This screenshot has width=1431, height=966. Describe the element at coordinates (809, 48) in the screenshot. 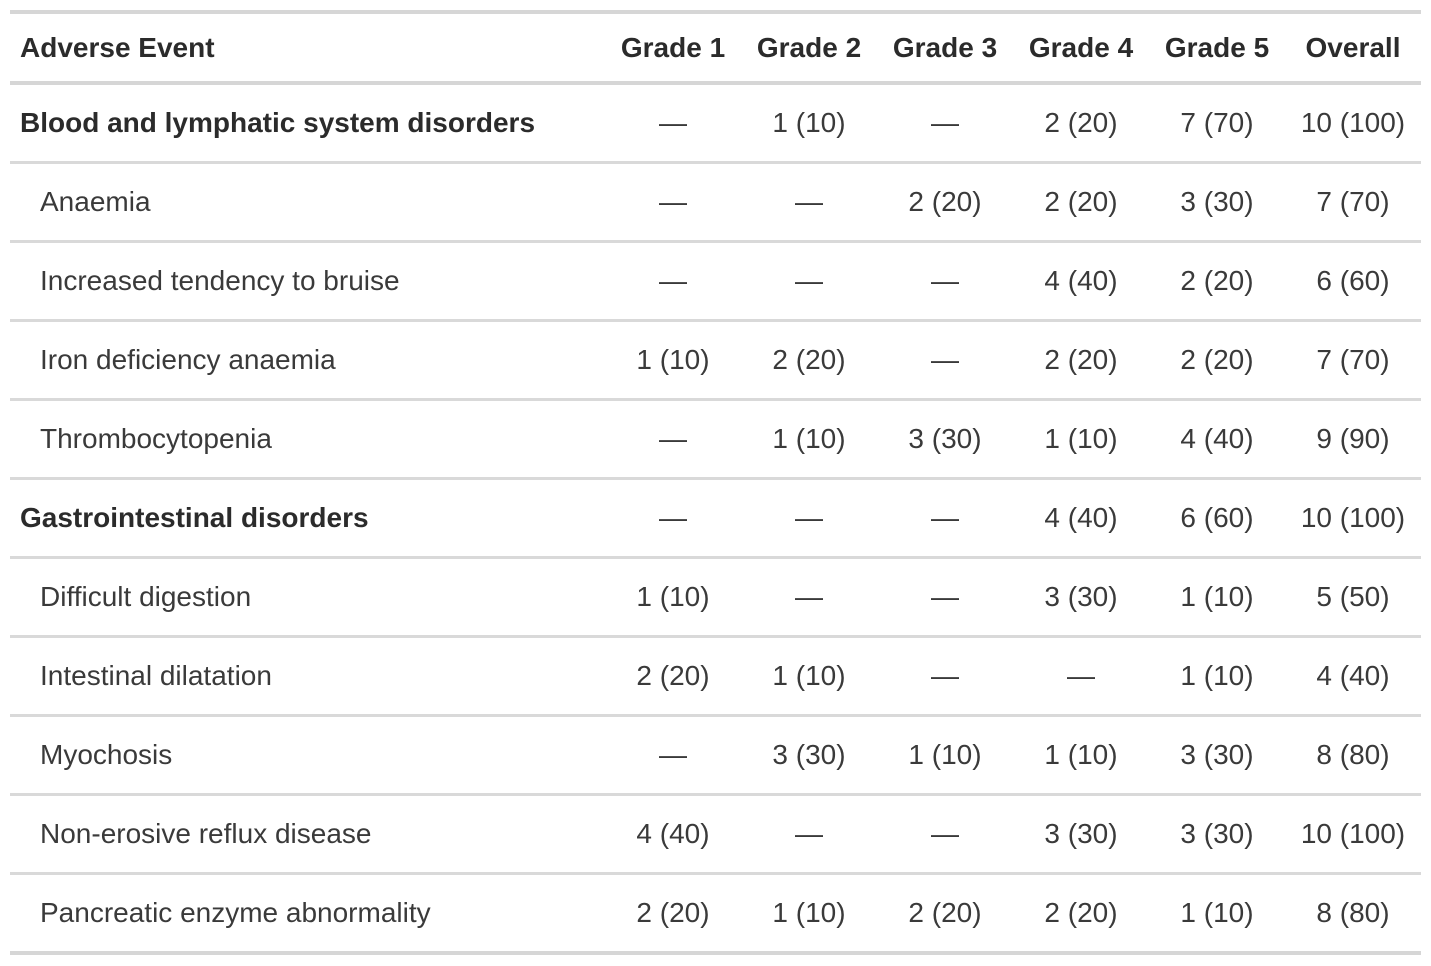

I see `column-header-grade-2: Grade 2` at that location.